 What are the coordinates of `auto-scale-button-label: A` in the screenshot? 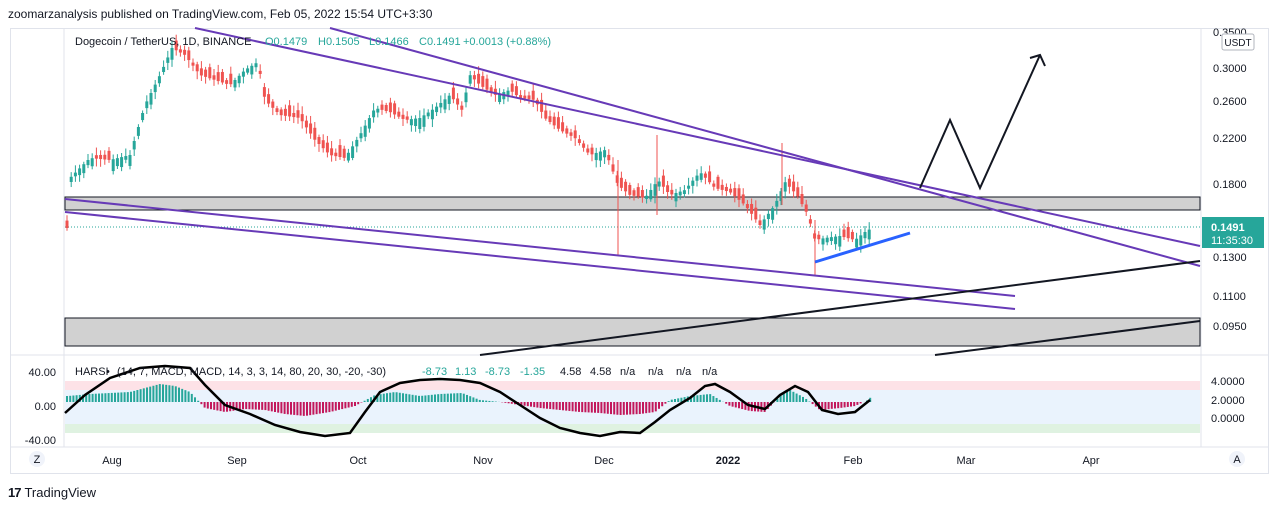 It's located at (1237, 460).